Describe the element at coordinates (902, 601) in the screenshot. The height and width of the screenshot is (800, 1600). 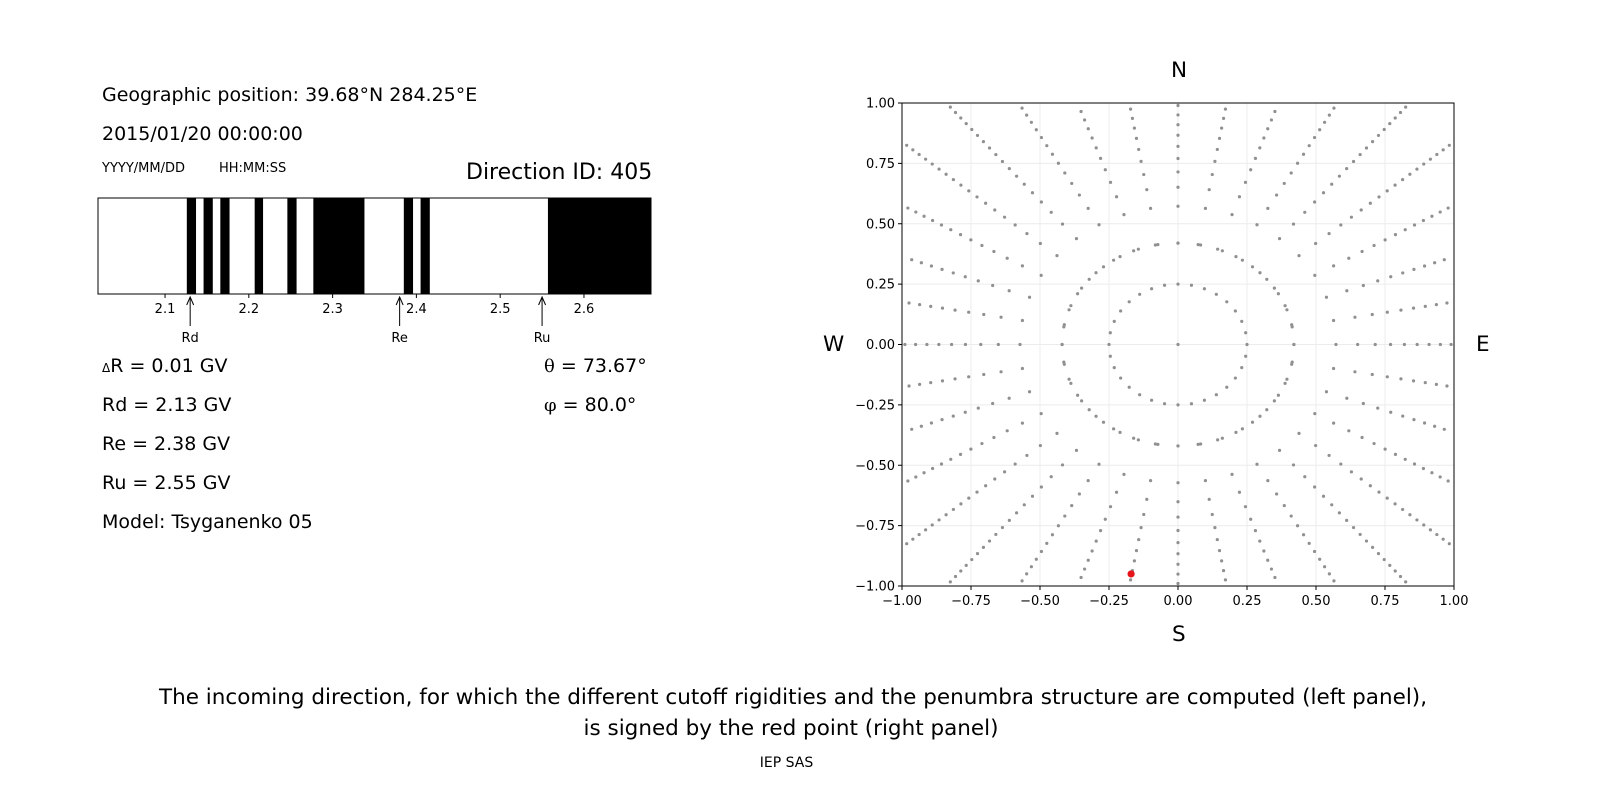
I see `scatter-x-tick-label: −1.00` at that location.